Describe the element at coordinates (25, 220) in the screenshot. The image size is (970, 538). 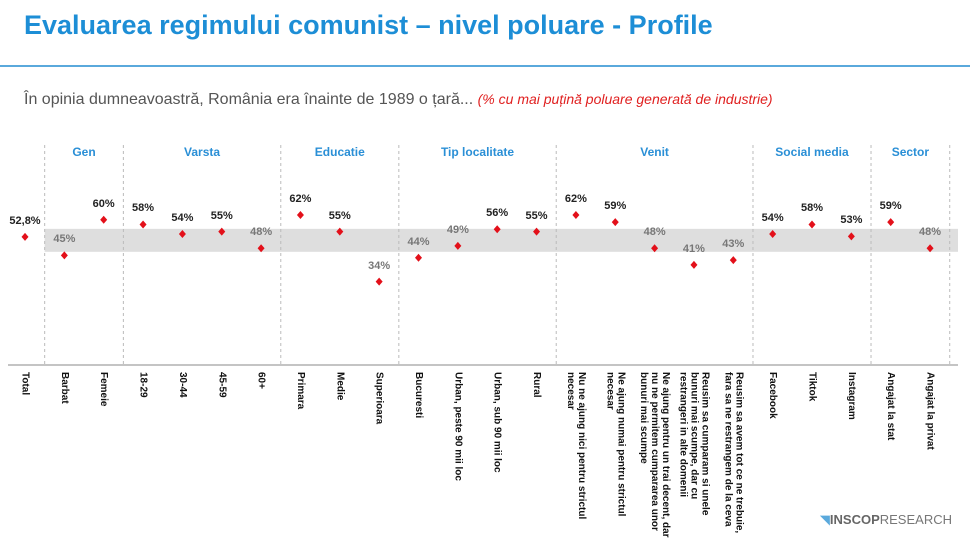
I see `value-label: 52,8%` at that location.